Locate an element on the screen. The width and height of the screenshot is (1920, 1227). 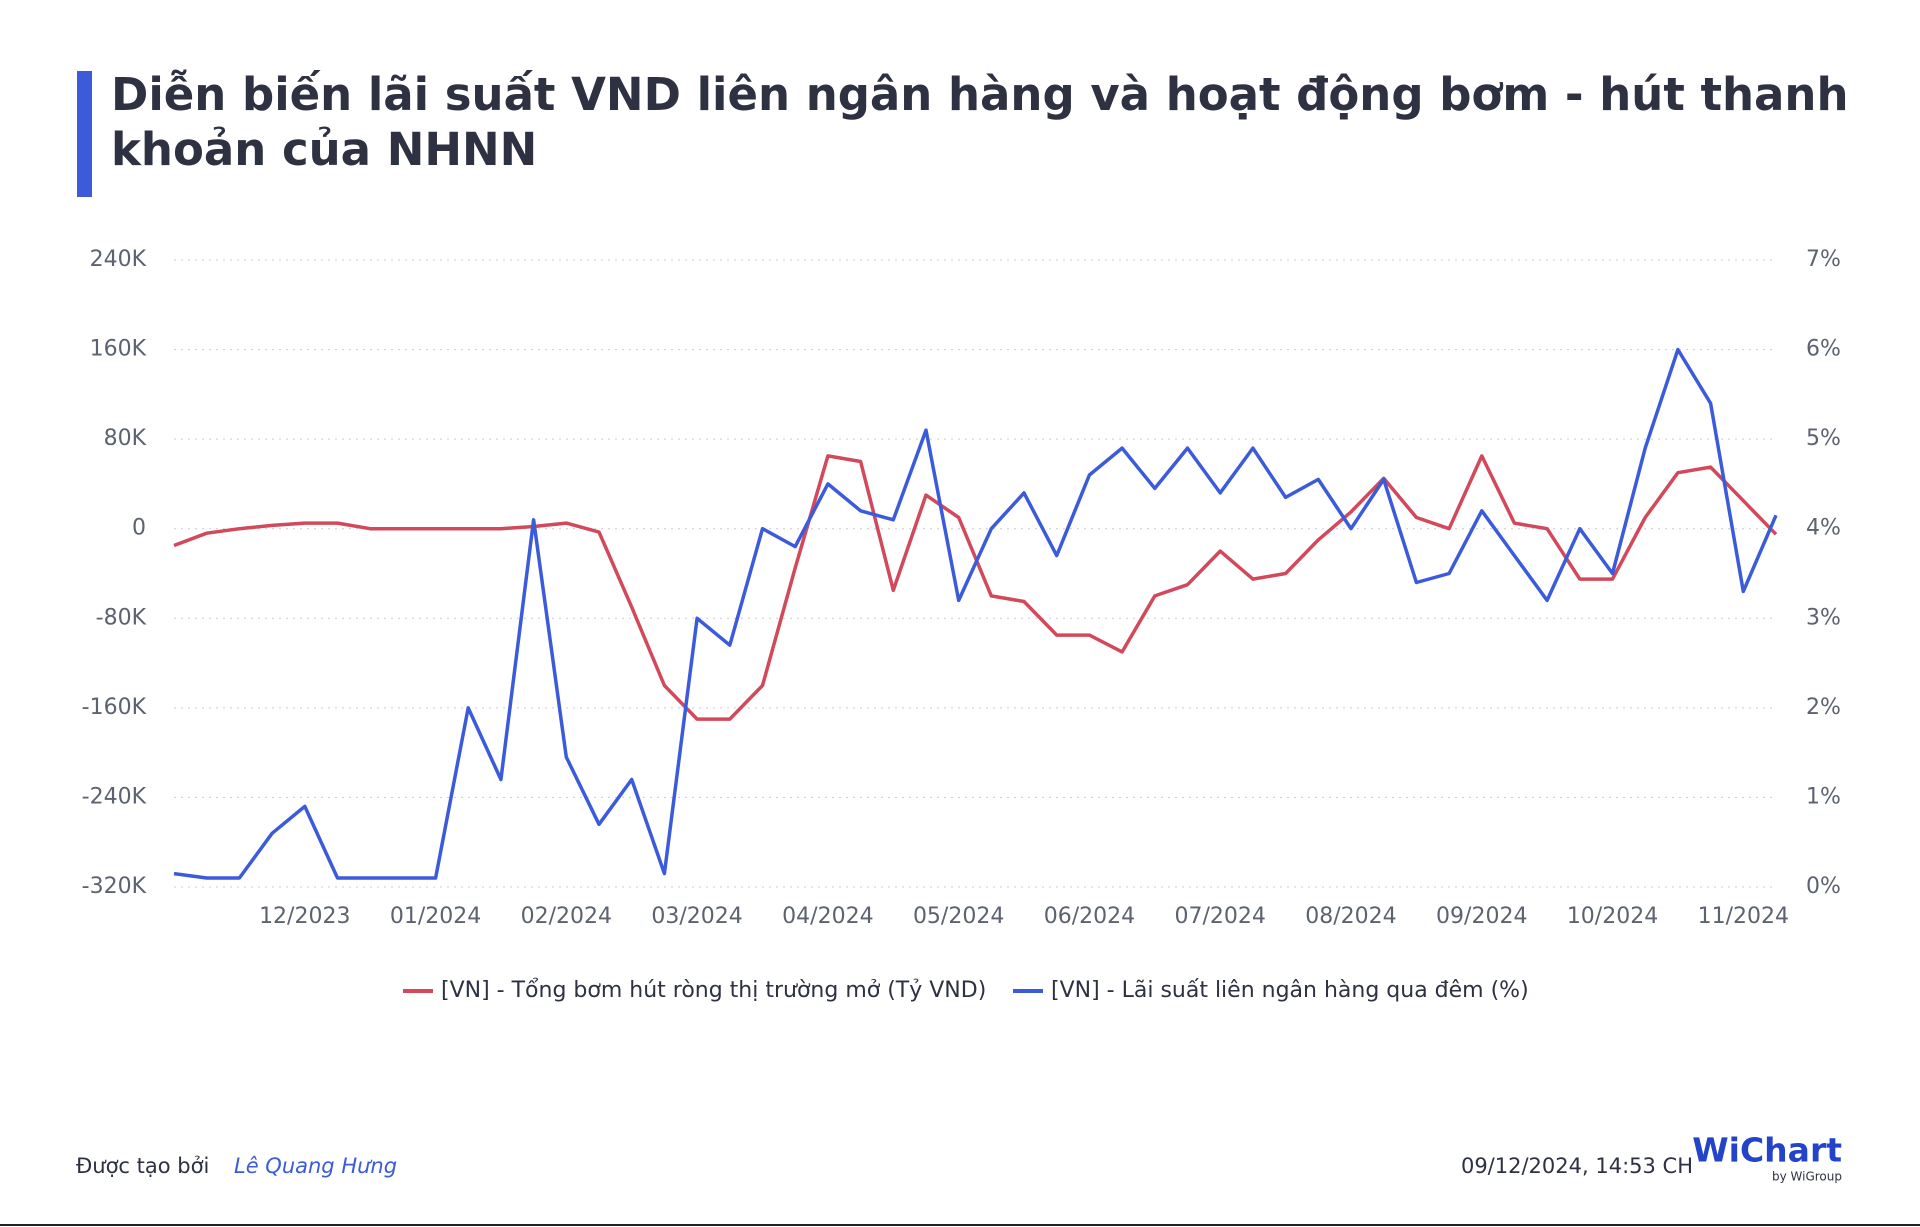
y-tick-label: 160K is located at coordinates (118, 349).